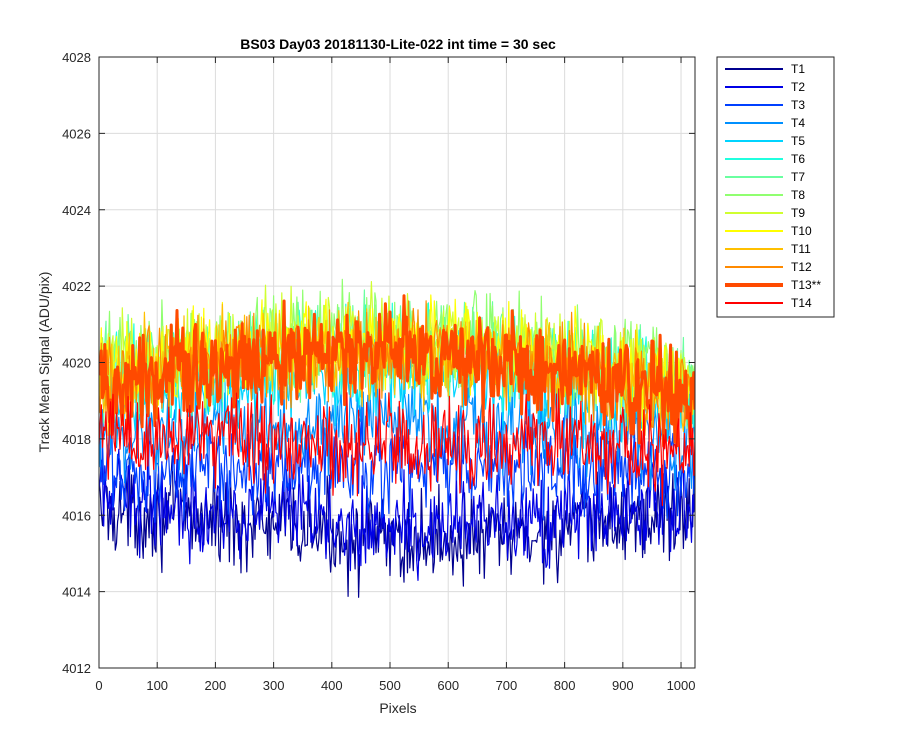  I want to click on x-tick-label: 500, so click(390, 685).